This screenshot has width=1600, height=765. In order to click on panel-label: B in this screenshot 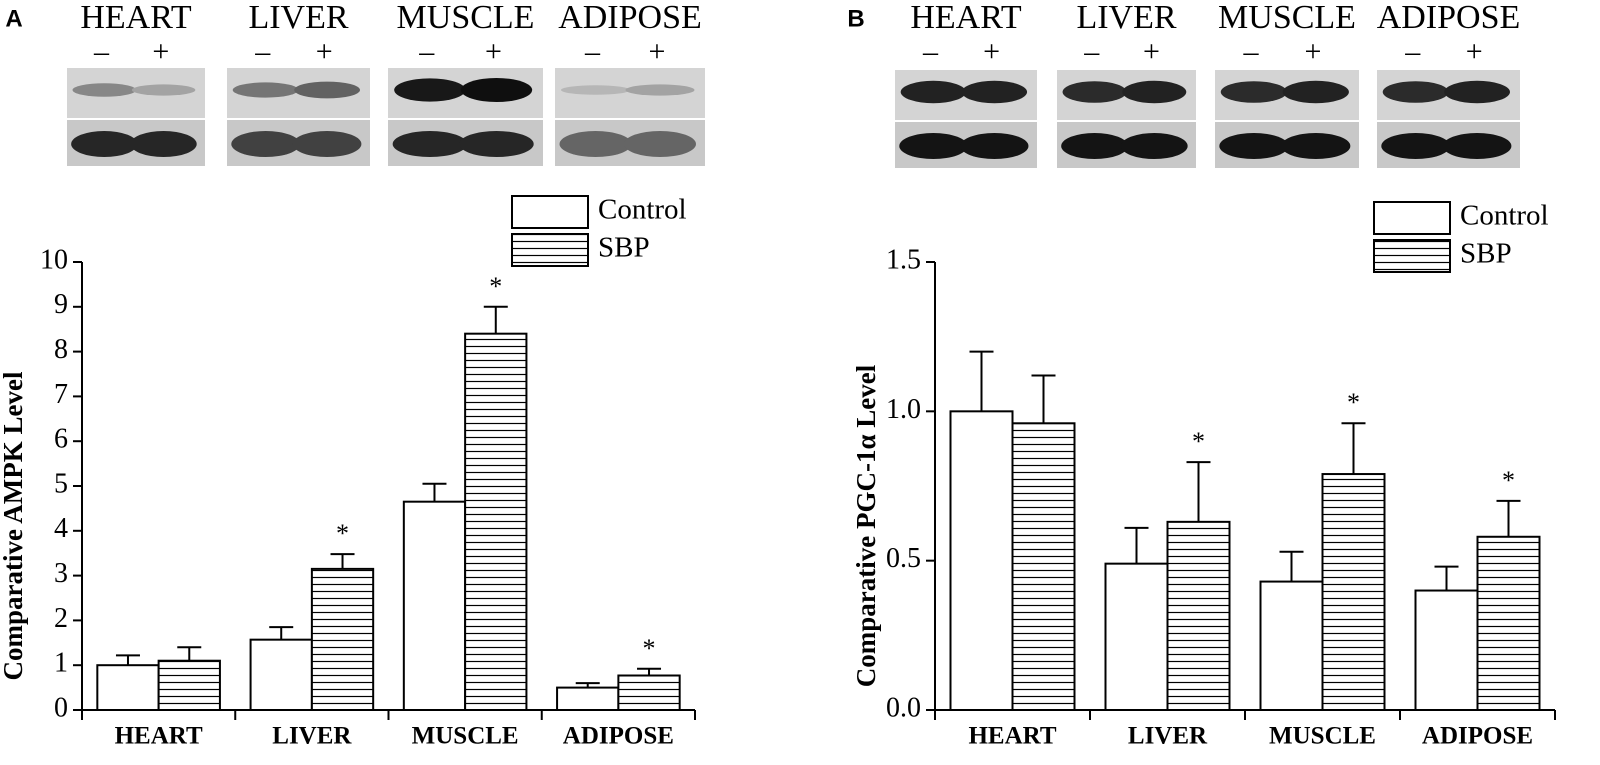, I will do `click(855, 18)`.